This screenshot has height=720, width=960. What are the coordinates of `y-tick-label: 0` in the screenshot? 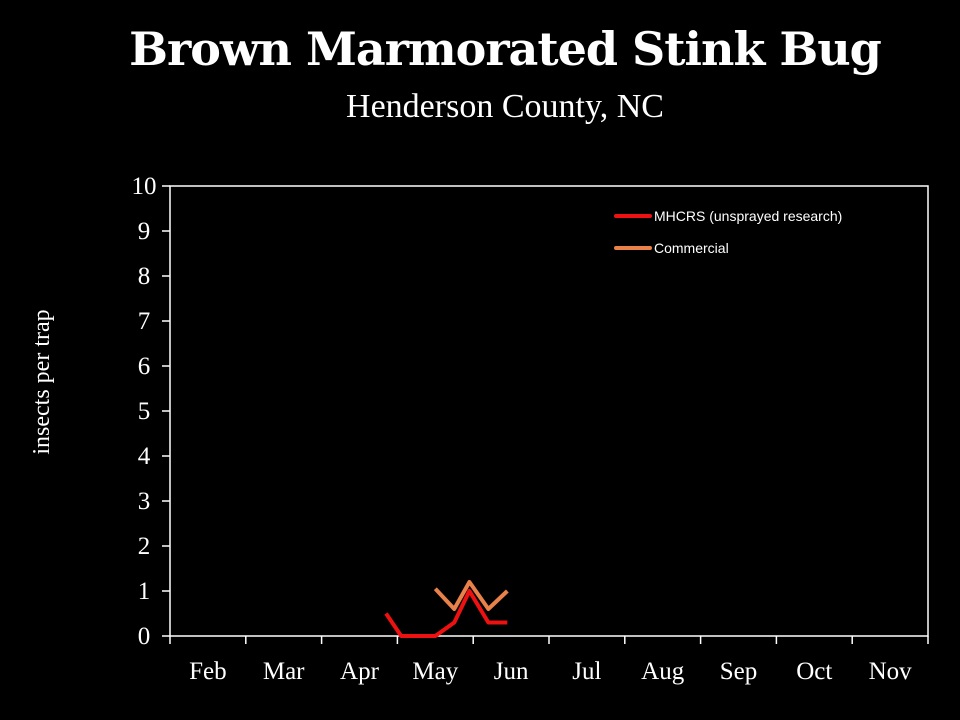 It's located at (144, 636).